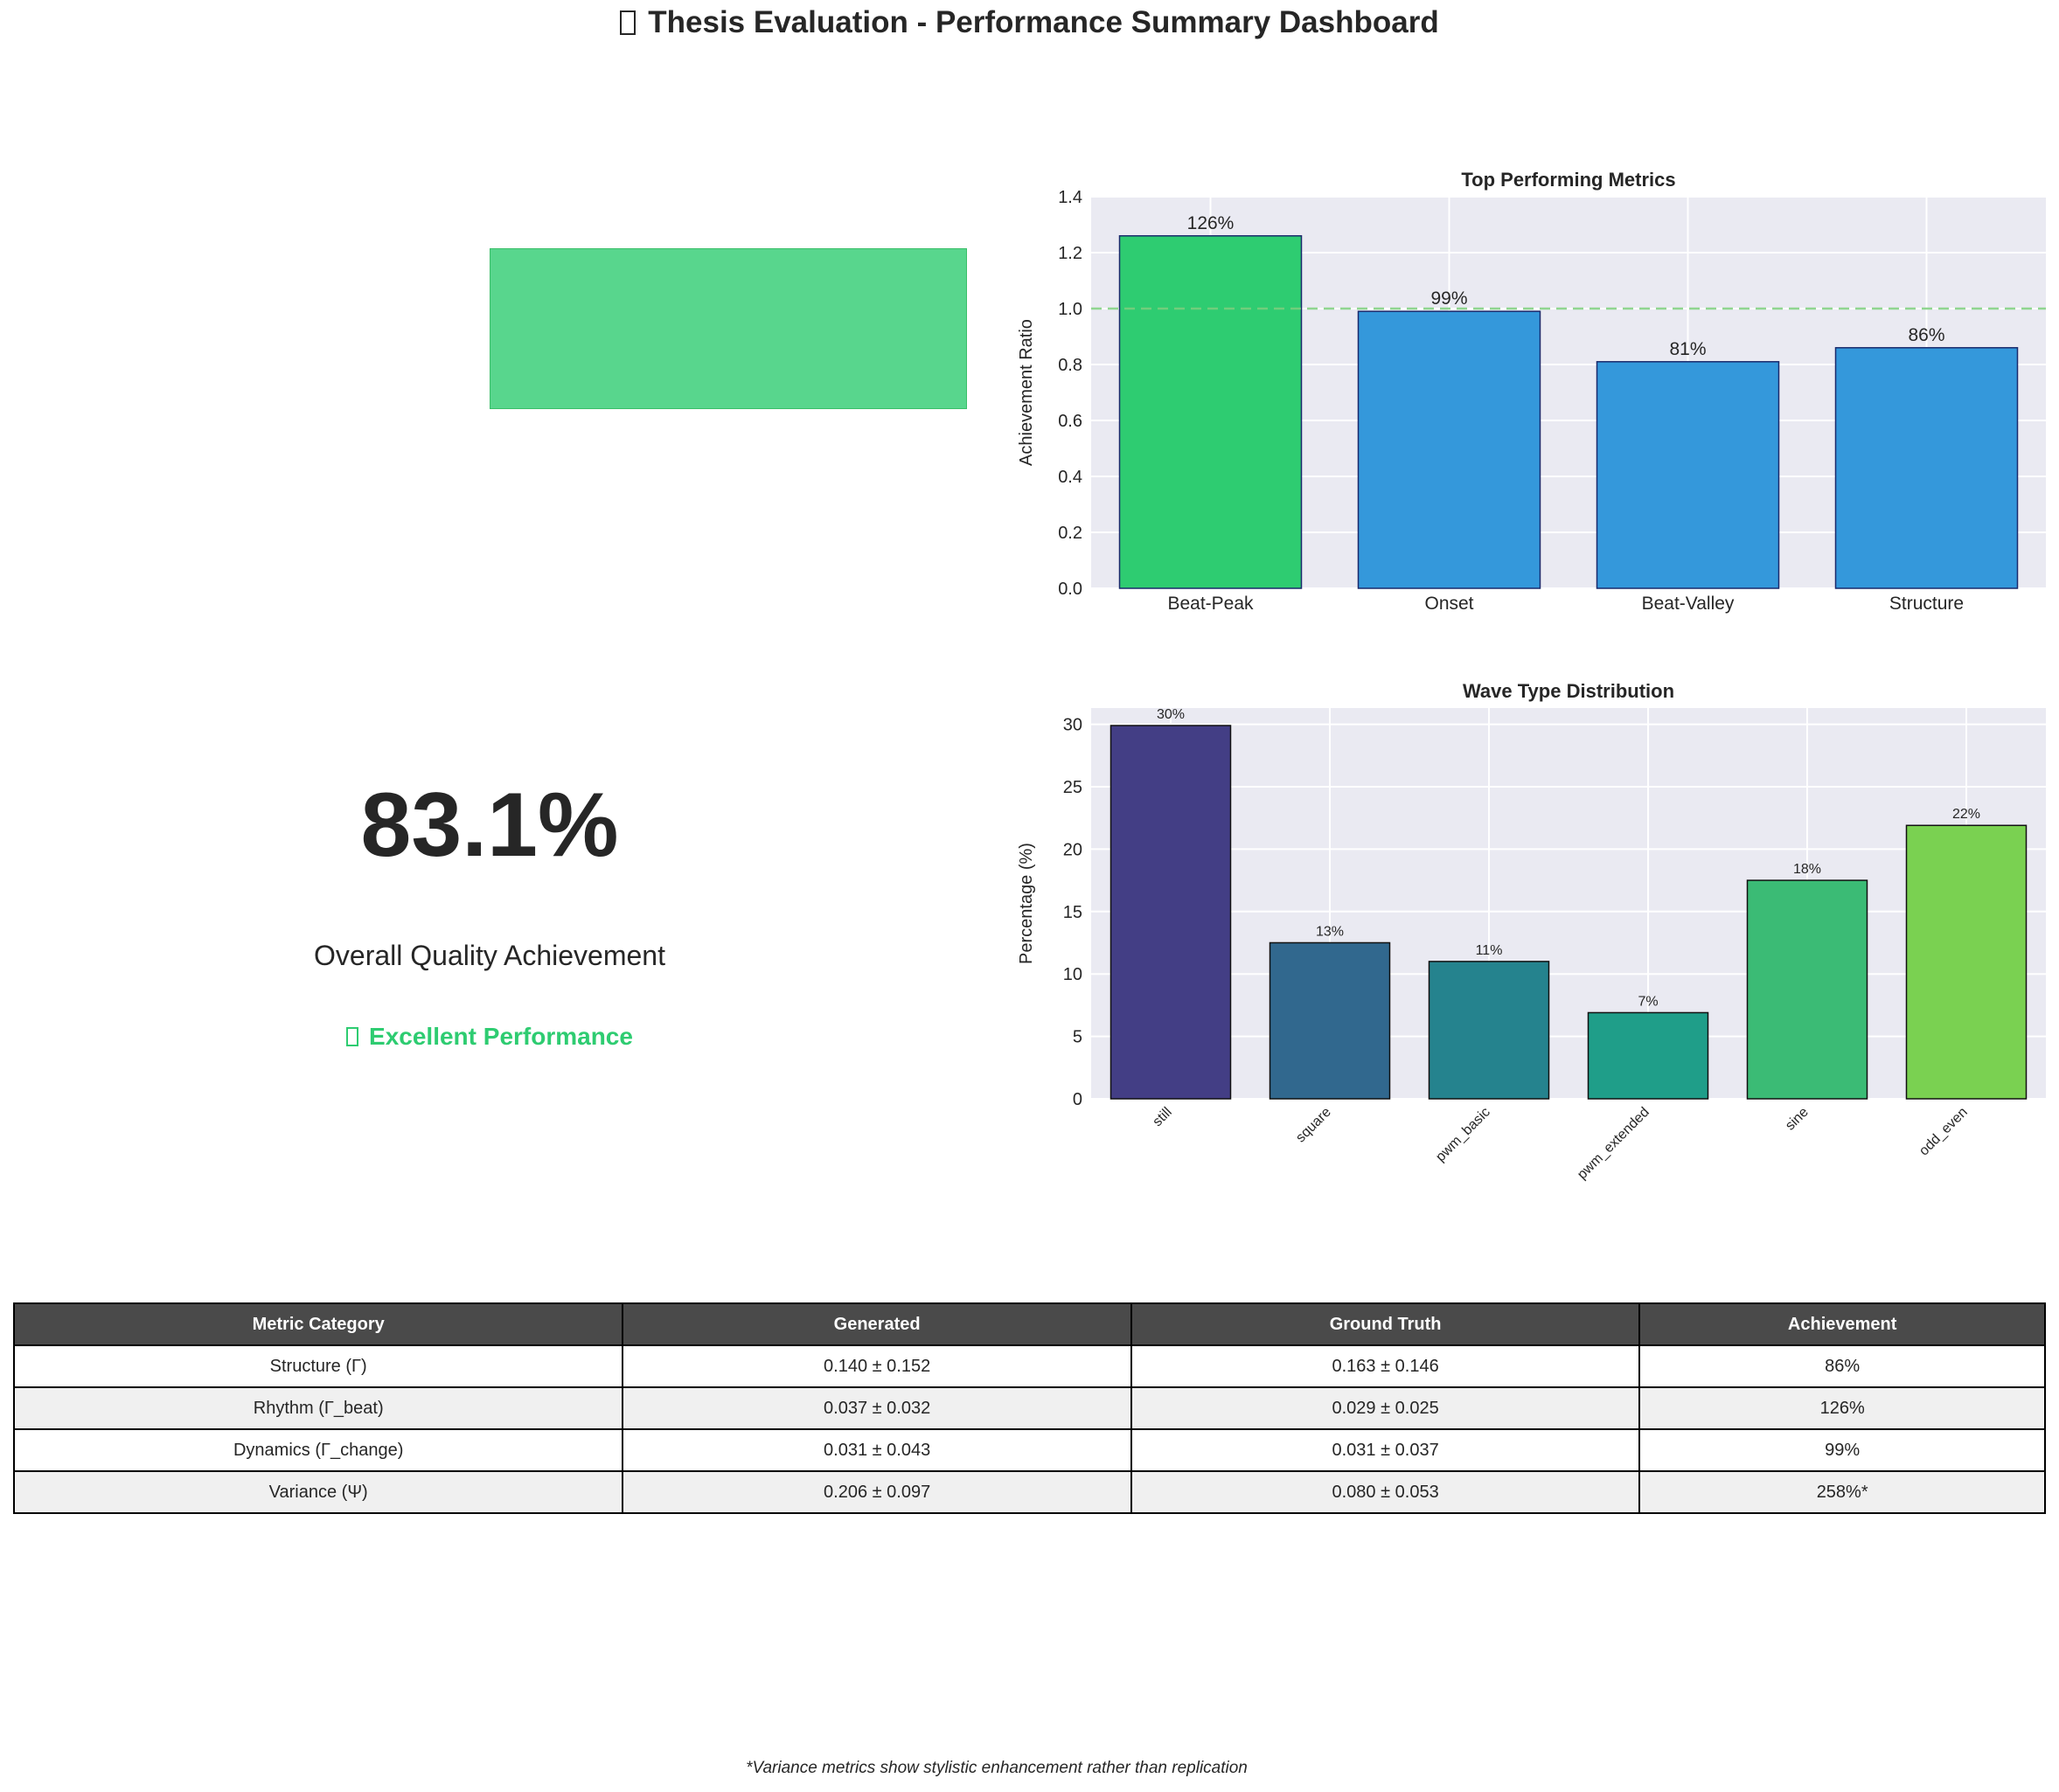  I want to click on table-header-cell: Metric Category, so click(318, 1324).